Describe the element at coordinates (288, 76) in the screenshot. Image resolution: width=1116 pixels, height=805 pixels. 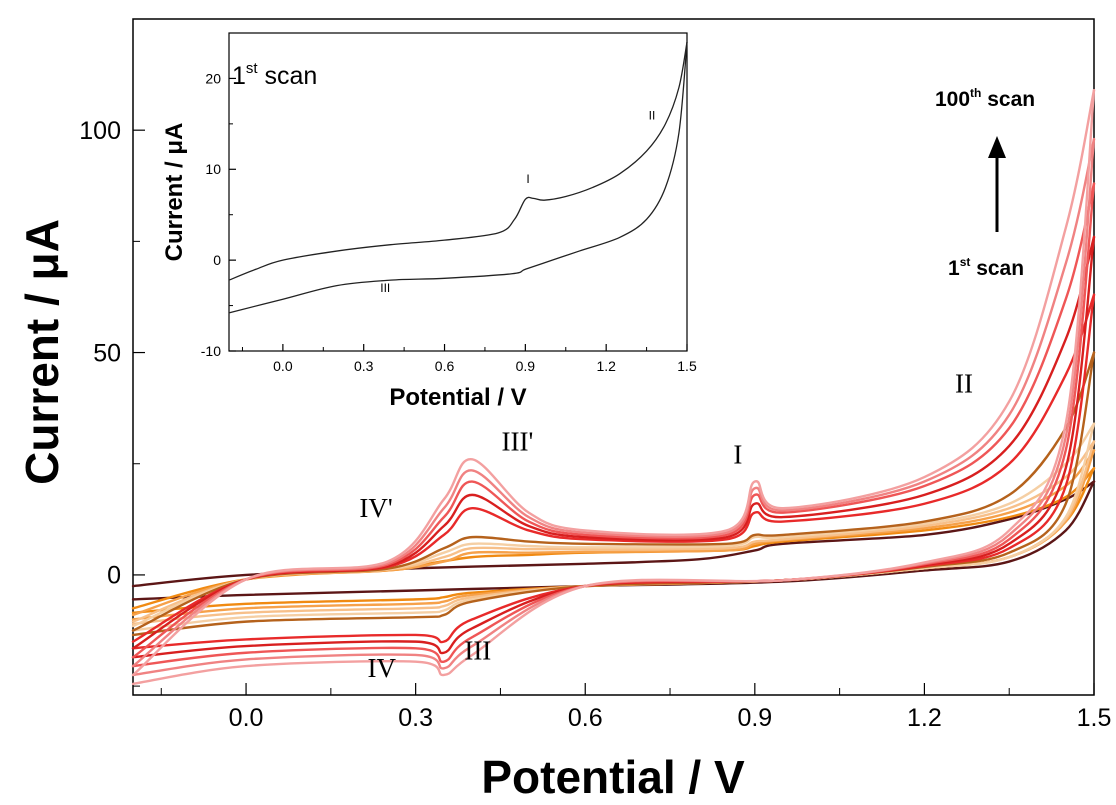
I see `inset-scan-label-rest: scan` at that location.